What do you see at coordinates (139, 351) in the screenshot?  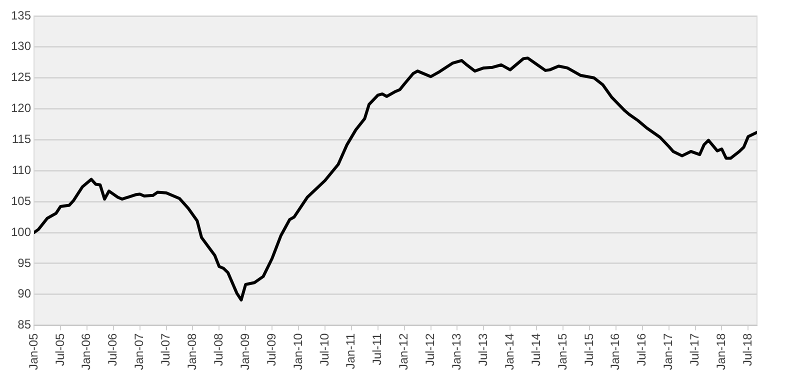 I see `x-tick-label: Jan-07` at bounding box center [139, 351].